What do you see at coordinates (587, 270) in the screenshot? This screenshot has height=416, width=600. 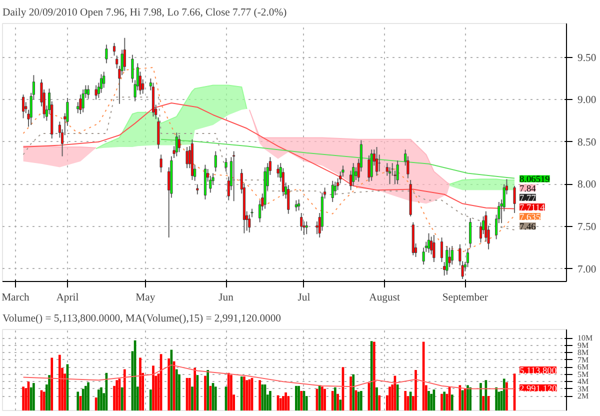 I see `y-tick-label: 7.00` at bounding box center [587, 270].